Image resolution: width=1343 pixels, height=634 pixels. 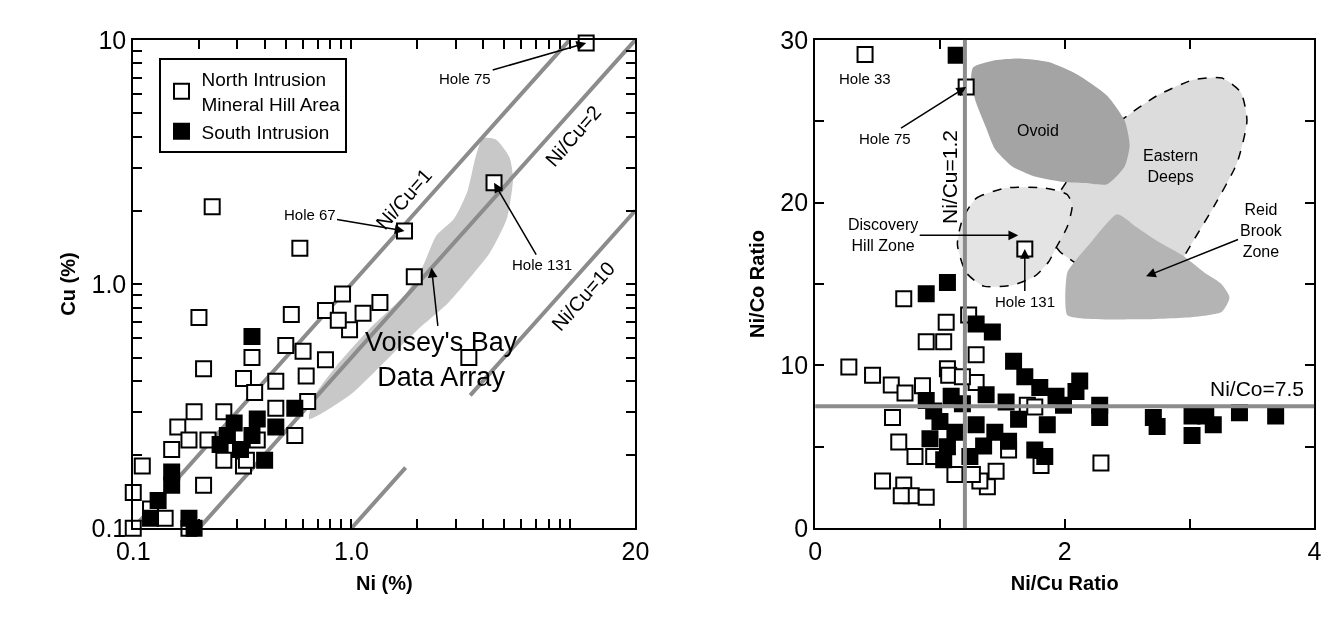 I want to click on series-label: Eastern Deeps, so click(x=1171, y=166).